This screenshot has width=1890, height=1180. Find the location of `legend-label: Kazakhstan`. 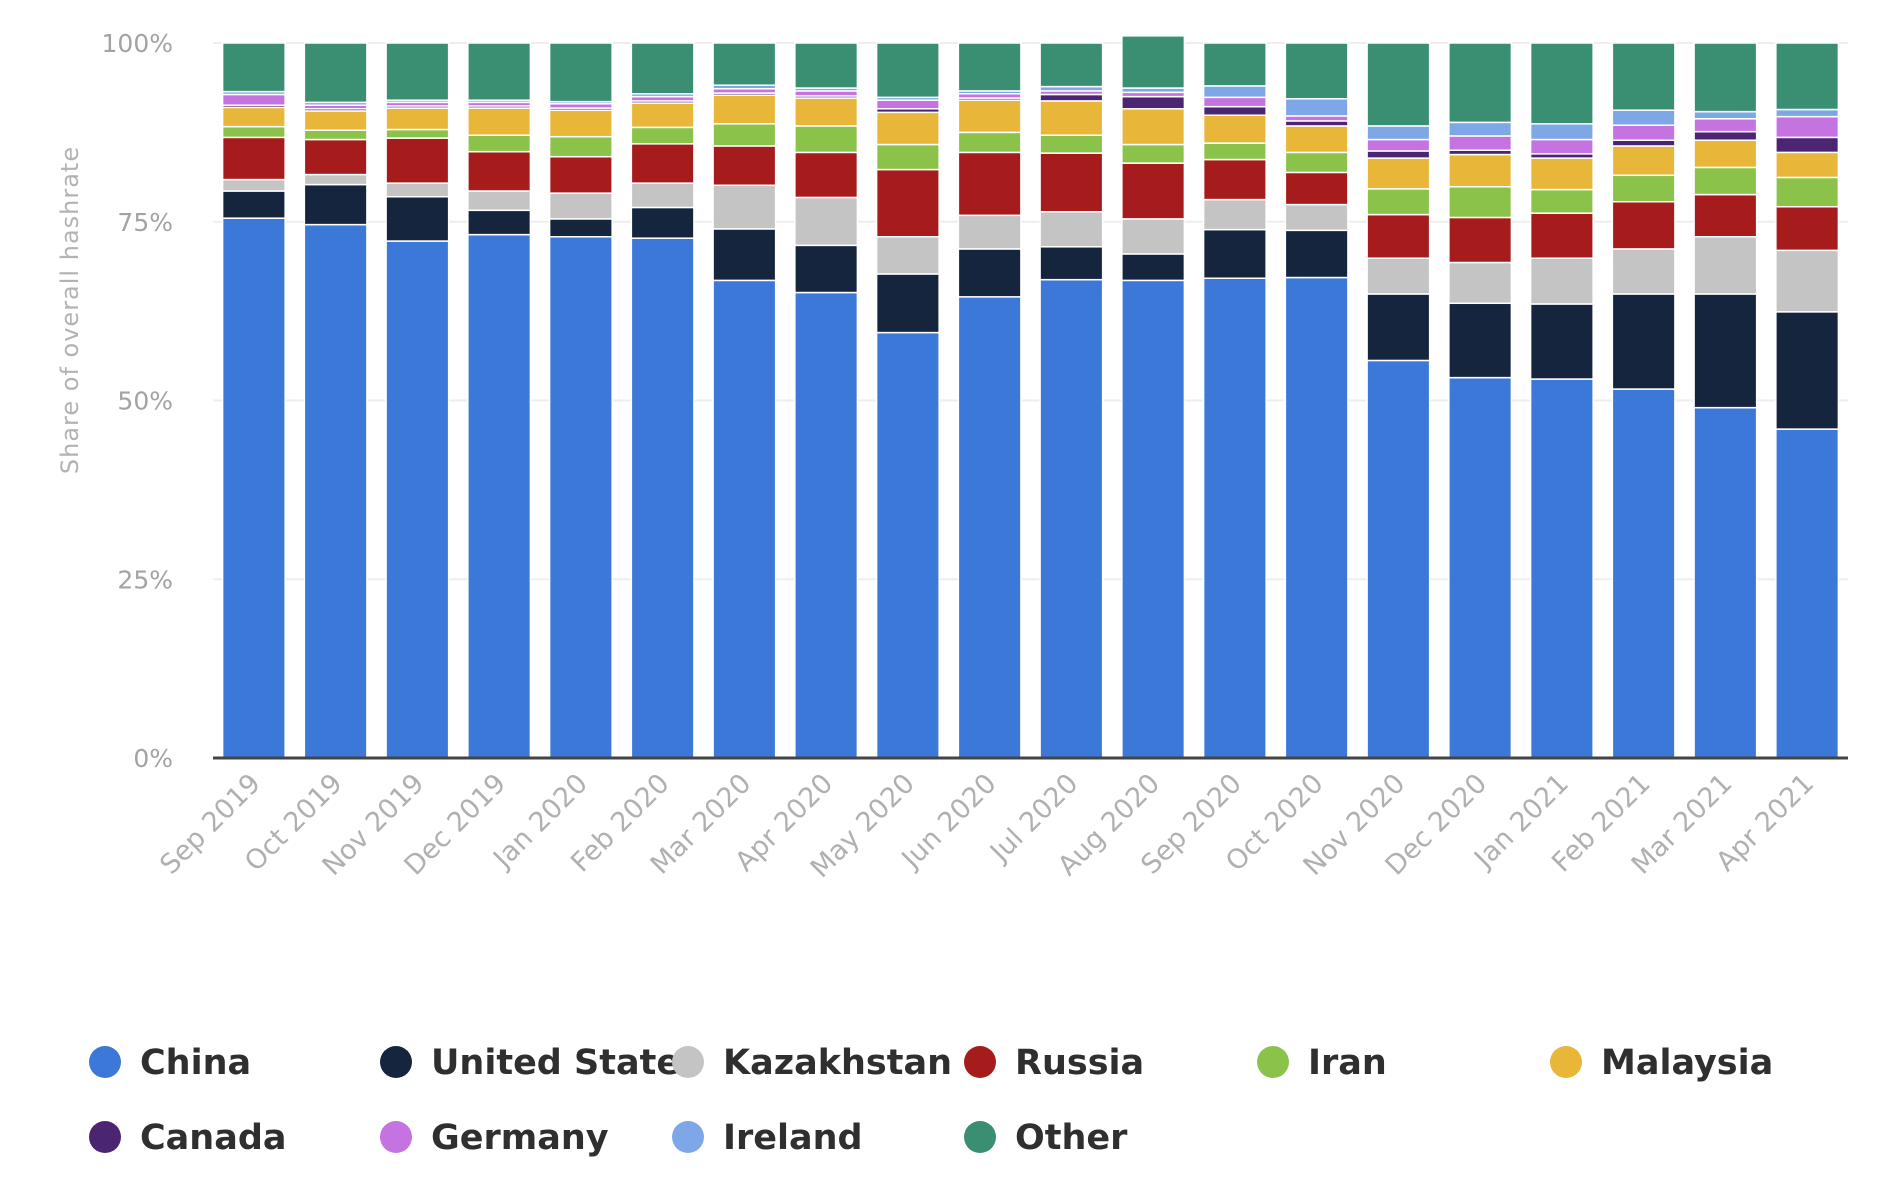

legend-label: Kazakhstan is located at coordinates (837, 1063).